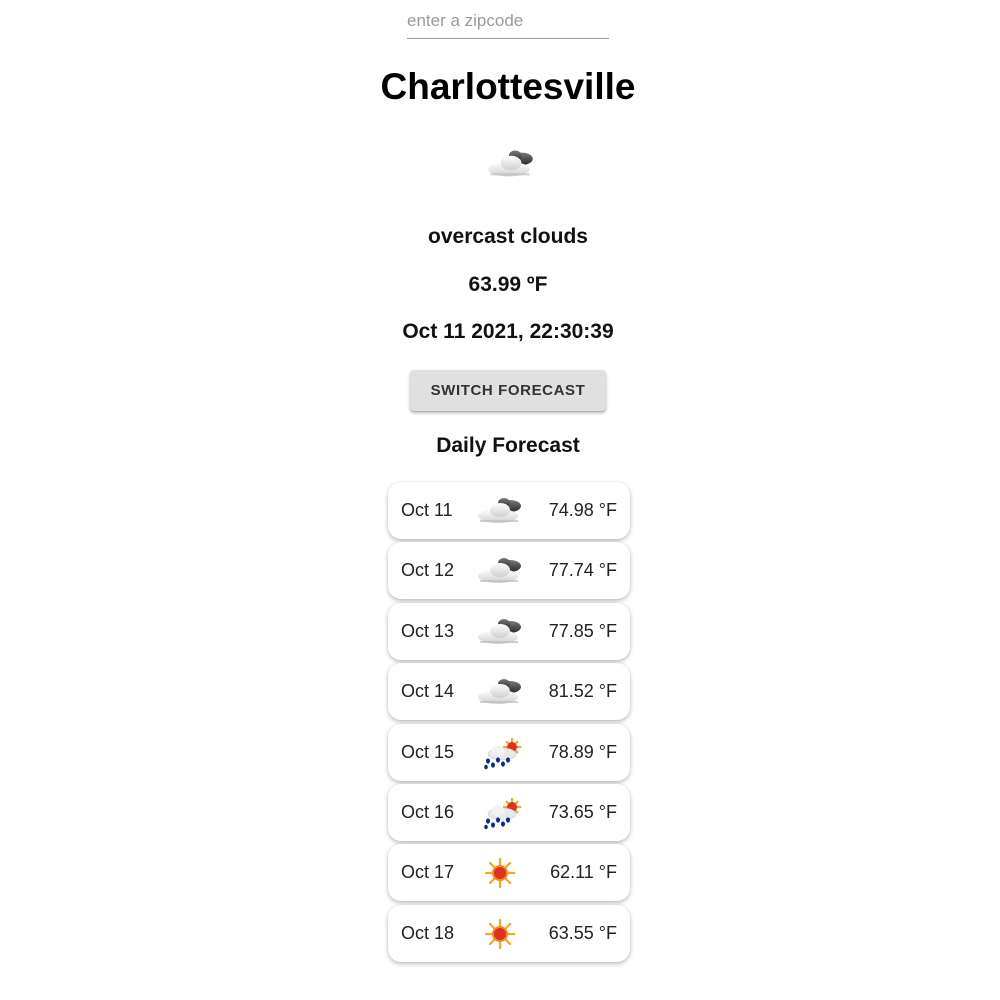 This screenshot has width=1000, height=1000. What do you see at coordinates (508, 284) in the screenshot?
I see `current-temperature: 63.99 ºF` at bounding box center [508, 284].